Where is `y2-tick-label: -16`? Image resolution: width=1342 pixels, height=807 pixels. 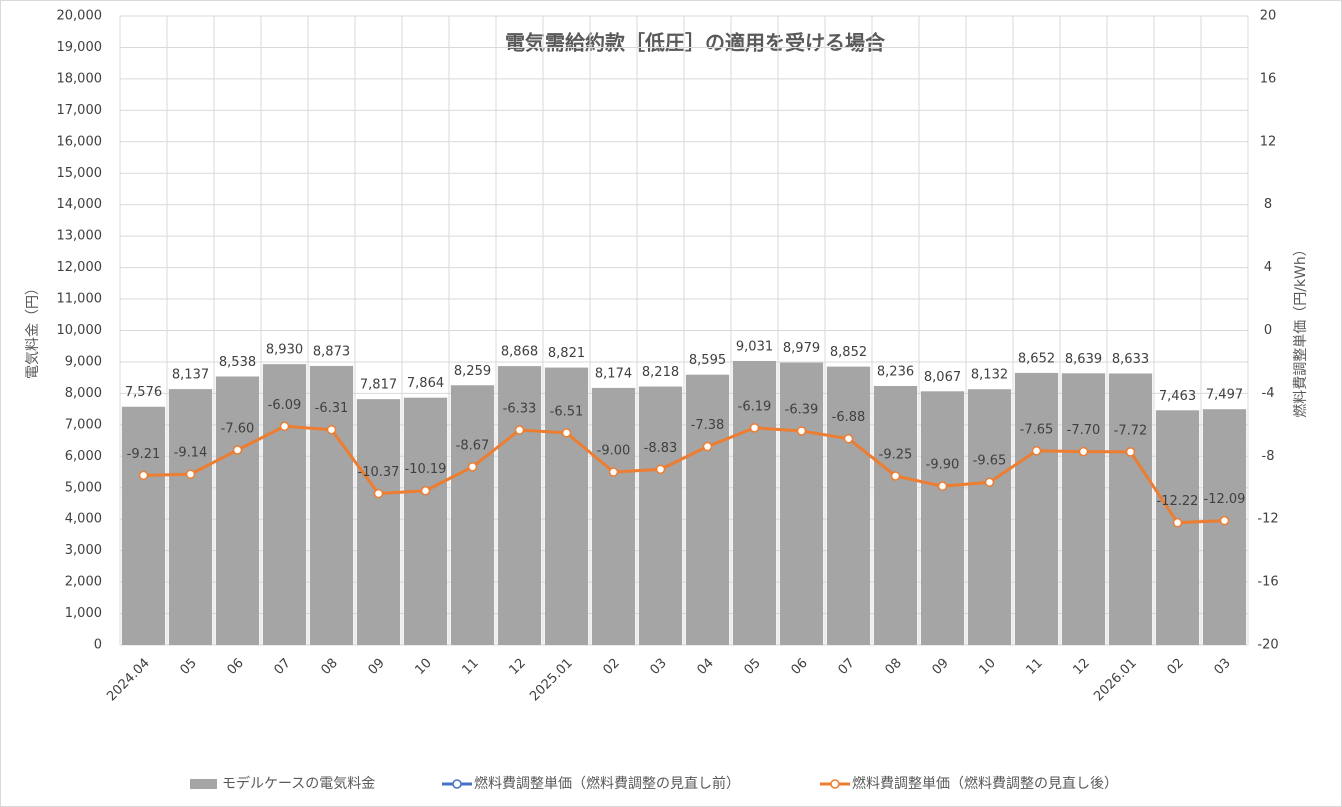 y2-tick-label: -16 is located at coordinates (1267, 582).